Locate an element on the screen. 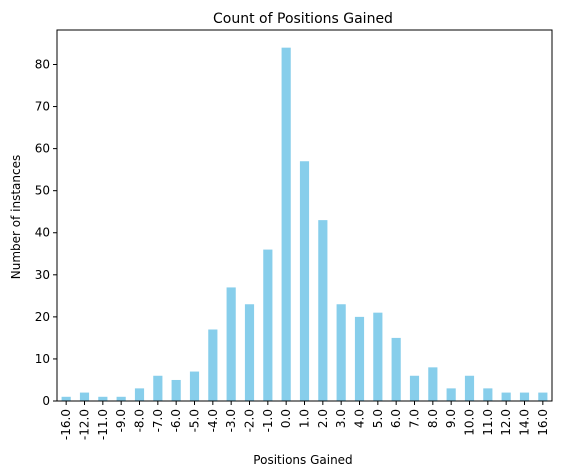  y-tick-label: 30 is located at coordinates (42, 275).